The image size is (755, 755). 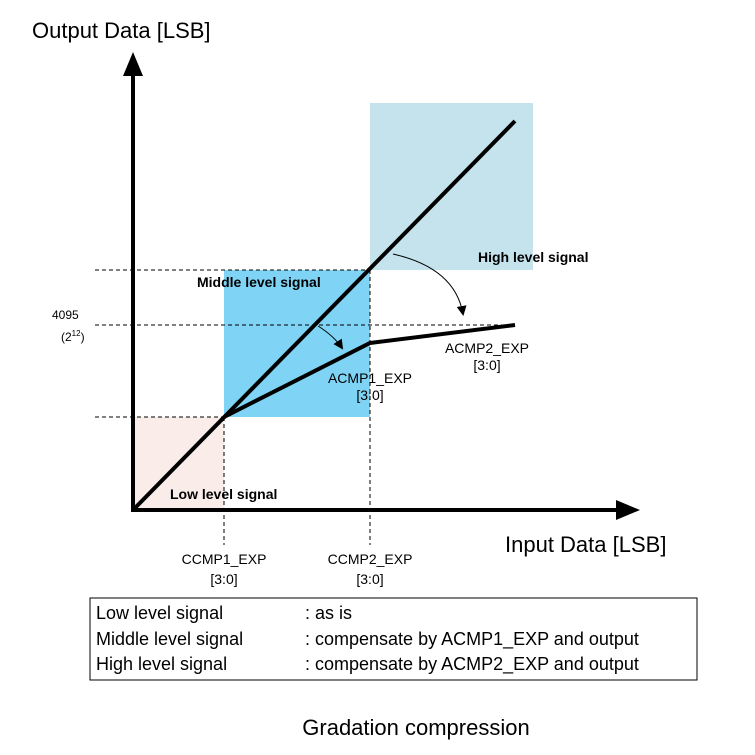 I want to click on acmp1-compensation-arrow, so click(x=330, y=337).